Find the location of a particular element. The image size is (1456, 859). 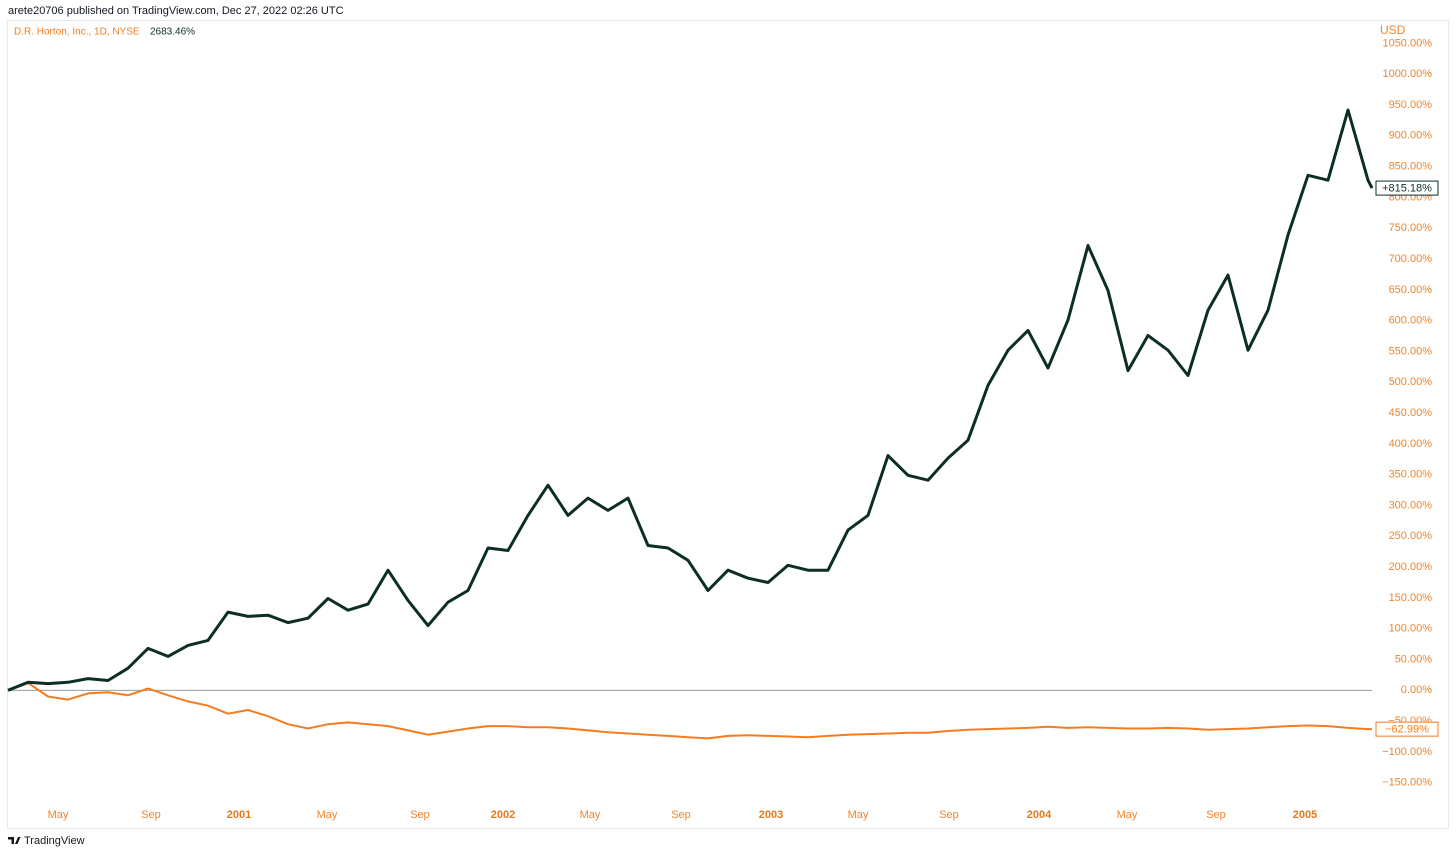

x-tick-label: 2003 is located at coordinates (771, 815).